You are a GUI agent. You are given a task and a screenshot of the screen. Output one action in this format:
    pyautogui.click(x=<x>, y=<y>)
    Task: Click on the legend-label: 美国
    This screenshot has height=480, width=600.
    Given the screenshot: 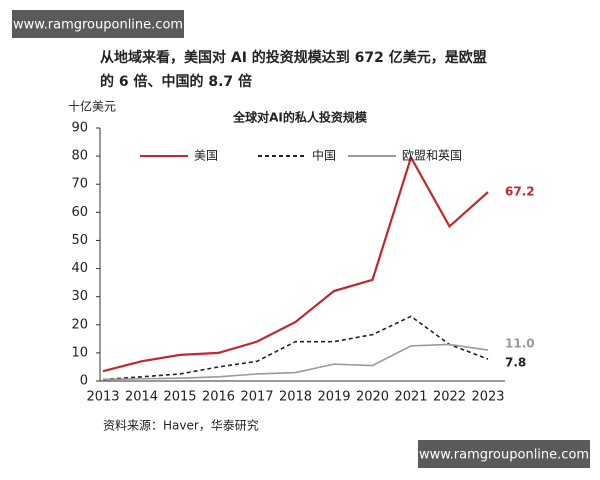 What is the action you would take?
    pyautogui.click(x=206, y=156)
    